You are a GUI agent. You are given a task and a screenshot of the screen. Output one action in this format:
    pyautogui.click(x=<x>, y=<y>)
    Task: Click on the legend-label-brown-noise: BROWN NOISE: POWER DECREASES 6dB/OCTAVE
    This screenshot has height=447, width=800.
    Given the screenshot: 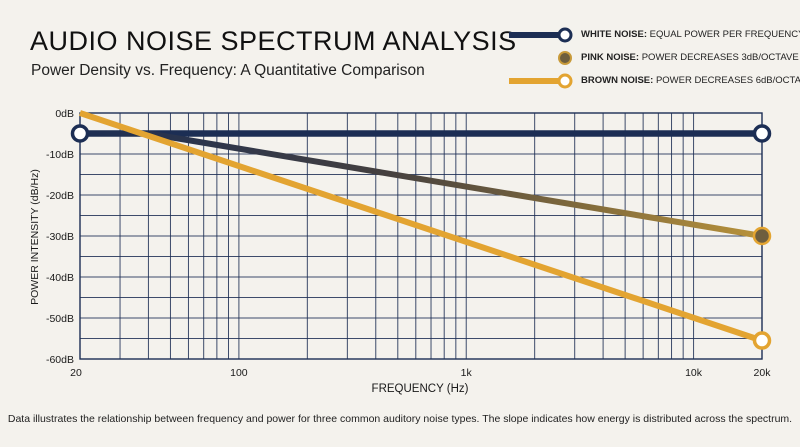 What is the action you would take?
    pyautogui.click(x=690, y=80)
    